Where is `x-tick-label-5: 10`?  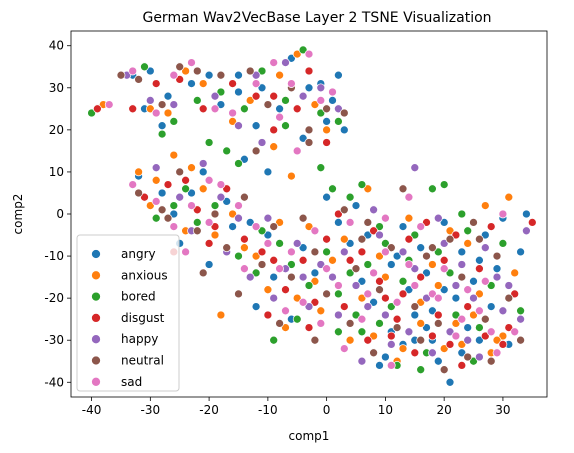 x-tick-label-5: 10 is located at coordinates (385, 410).